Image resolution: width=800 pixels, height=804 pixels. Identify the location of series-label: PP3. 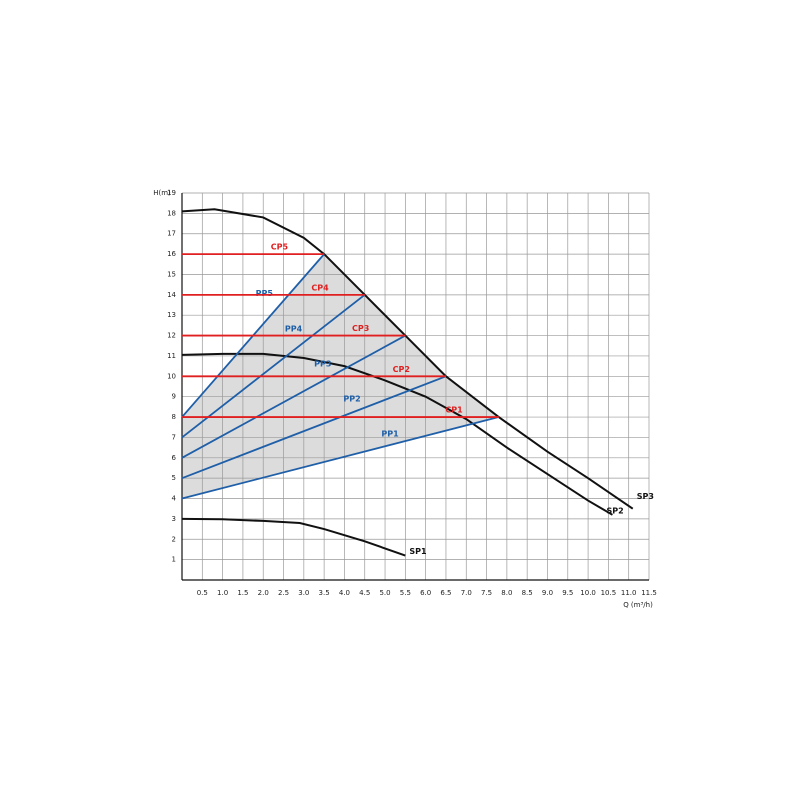
(322, 363).